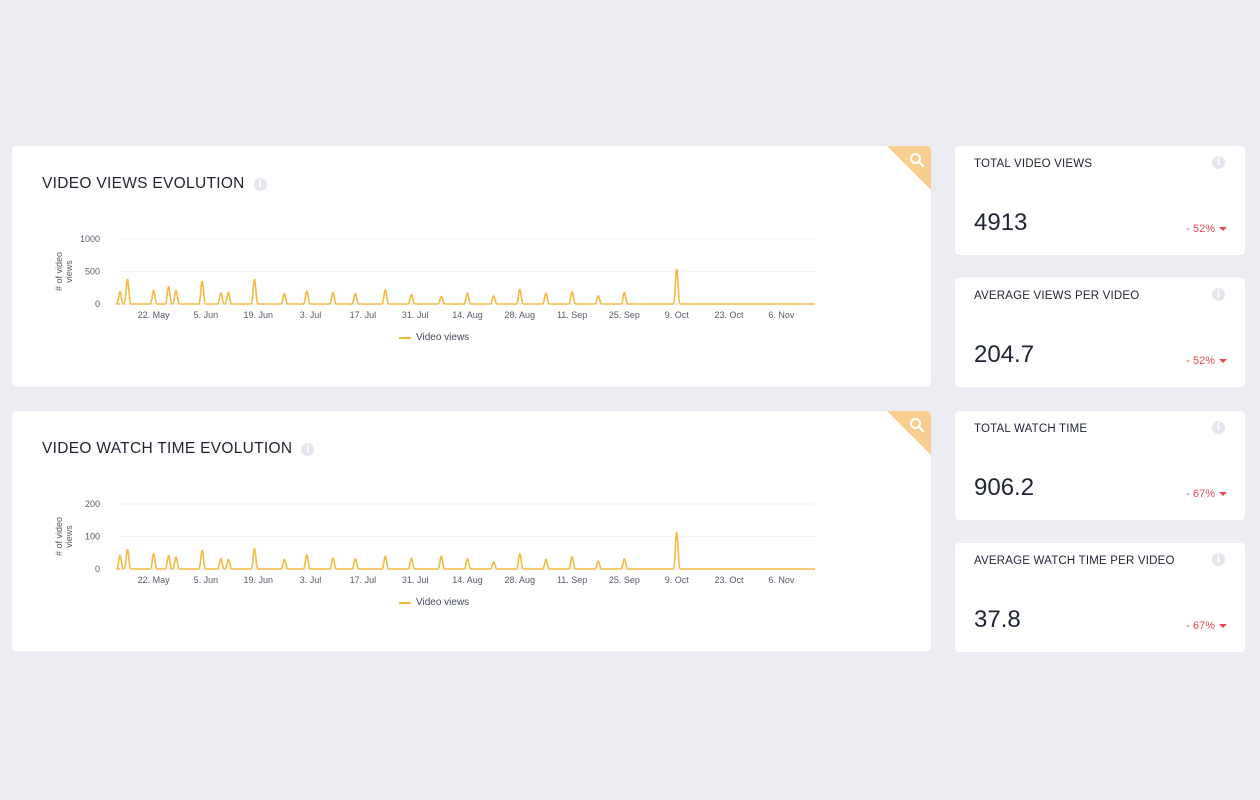 This screenshot has width=1260, height=800. What do you see at coordinates (1100, 200) in the screenshot?
I see `stat-card-total-video-views: TOTAL VIDEO VIEWS i 4913 - 52%` at bounding box center [1100, 200].